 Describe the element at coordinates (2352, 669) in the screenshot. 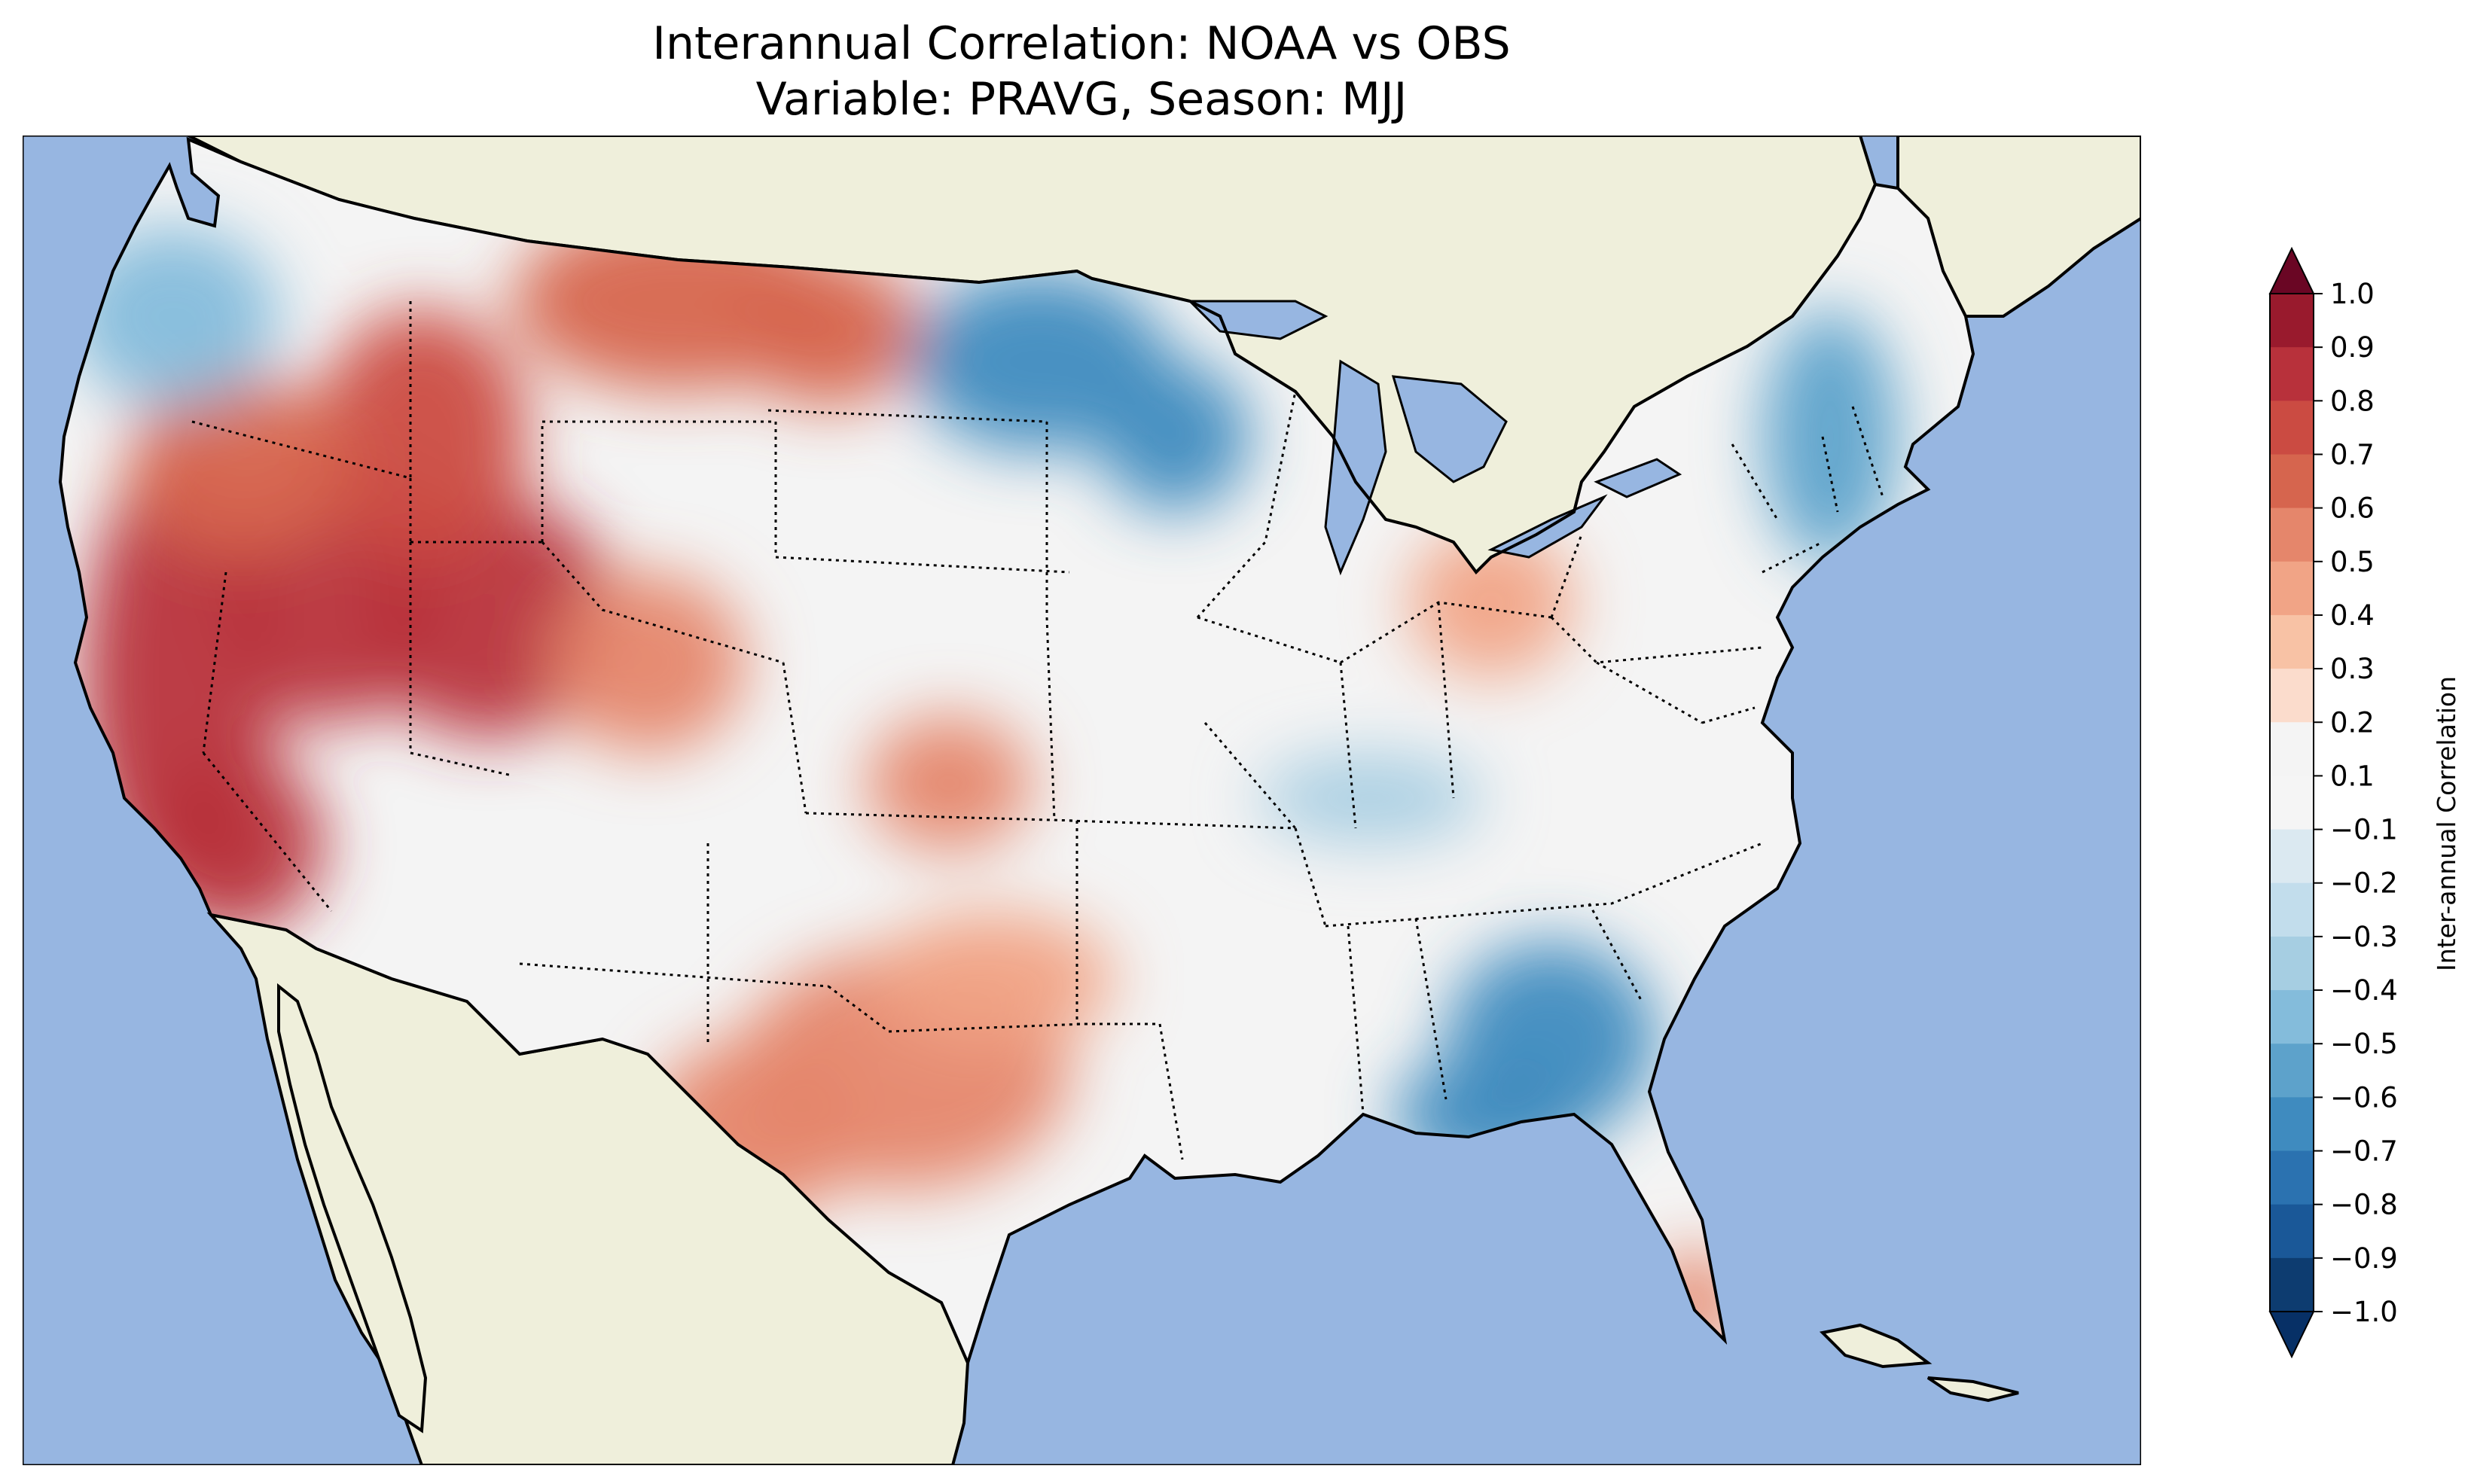

I see `colorbar-tick-label: 0.3` at that location.